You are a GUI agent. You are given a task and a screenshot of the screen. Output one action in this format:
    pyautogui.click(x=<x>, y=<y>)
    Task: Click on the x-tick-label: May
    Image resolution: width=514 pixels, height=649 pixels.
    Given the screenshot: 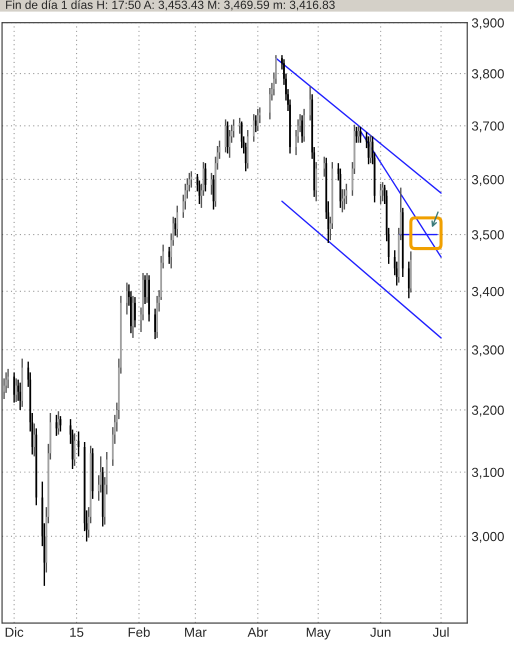 What is the action you would take?
    pyautogui.click(x=318, y=634)
    